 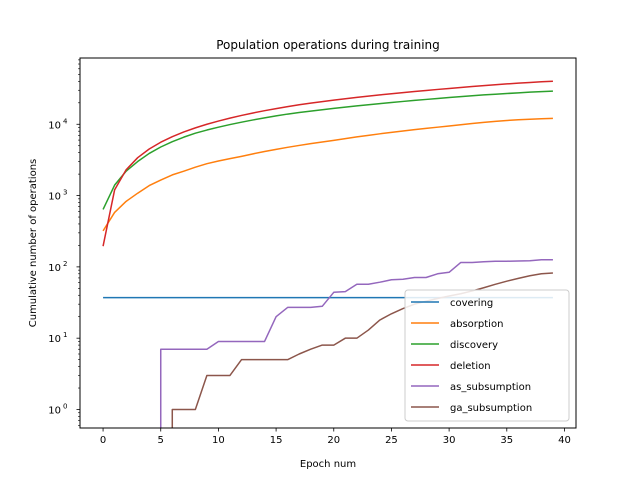 I want to click on x-tick-label: 35, so click(x=506, y=440).